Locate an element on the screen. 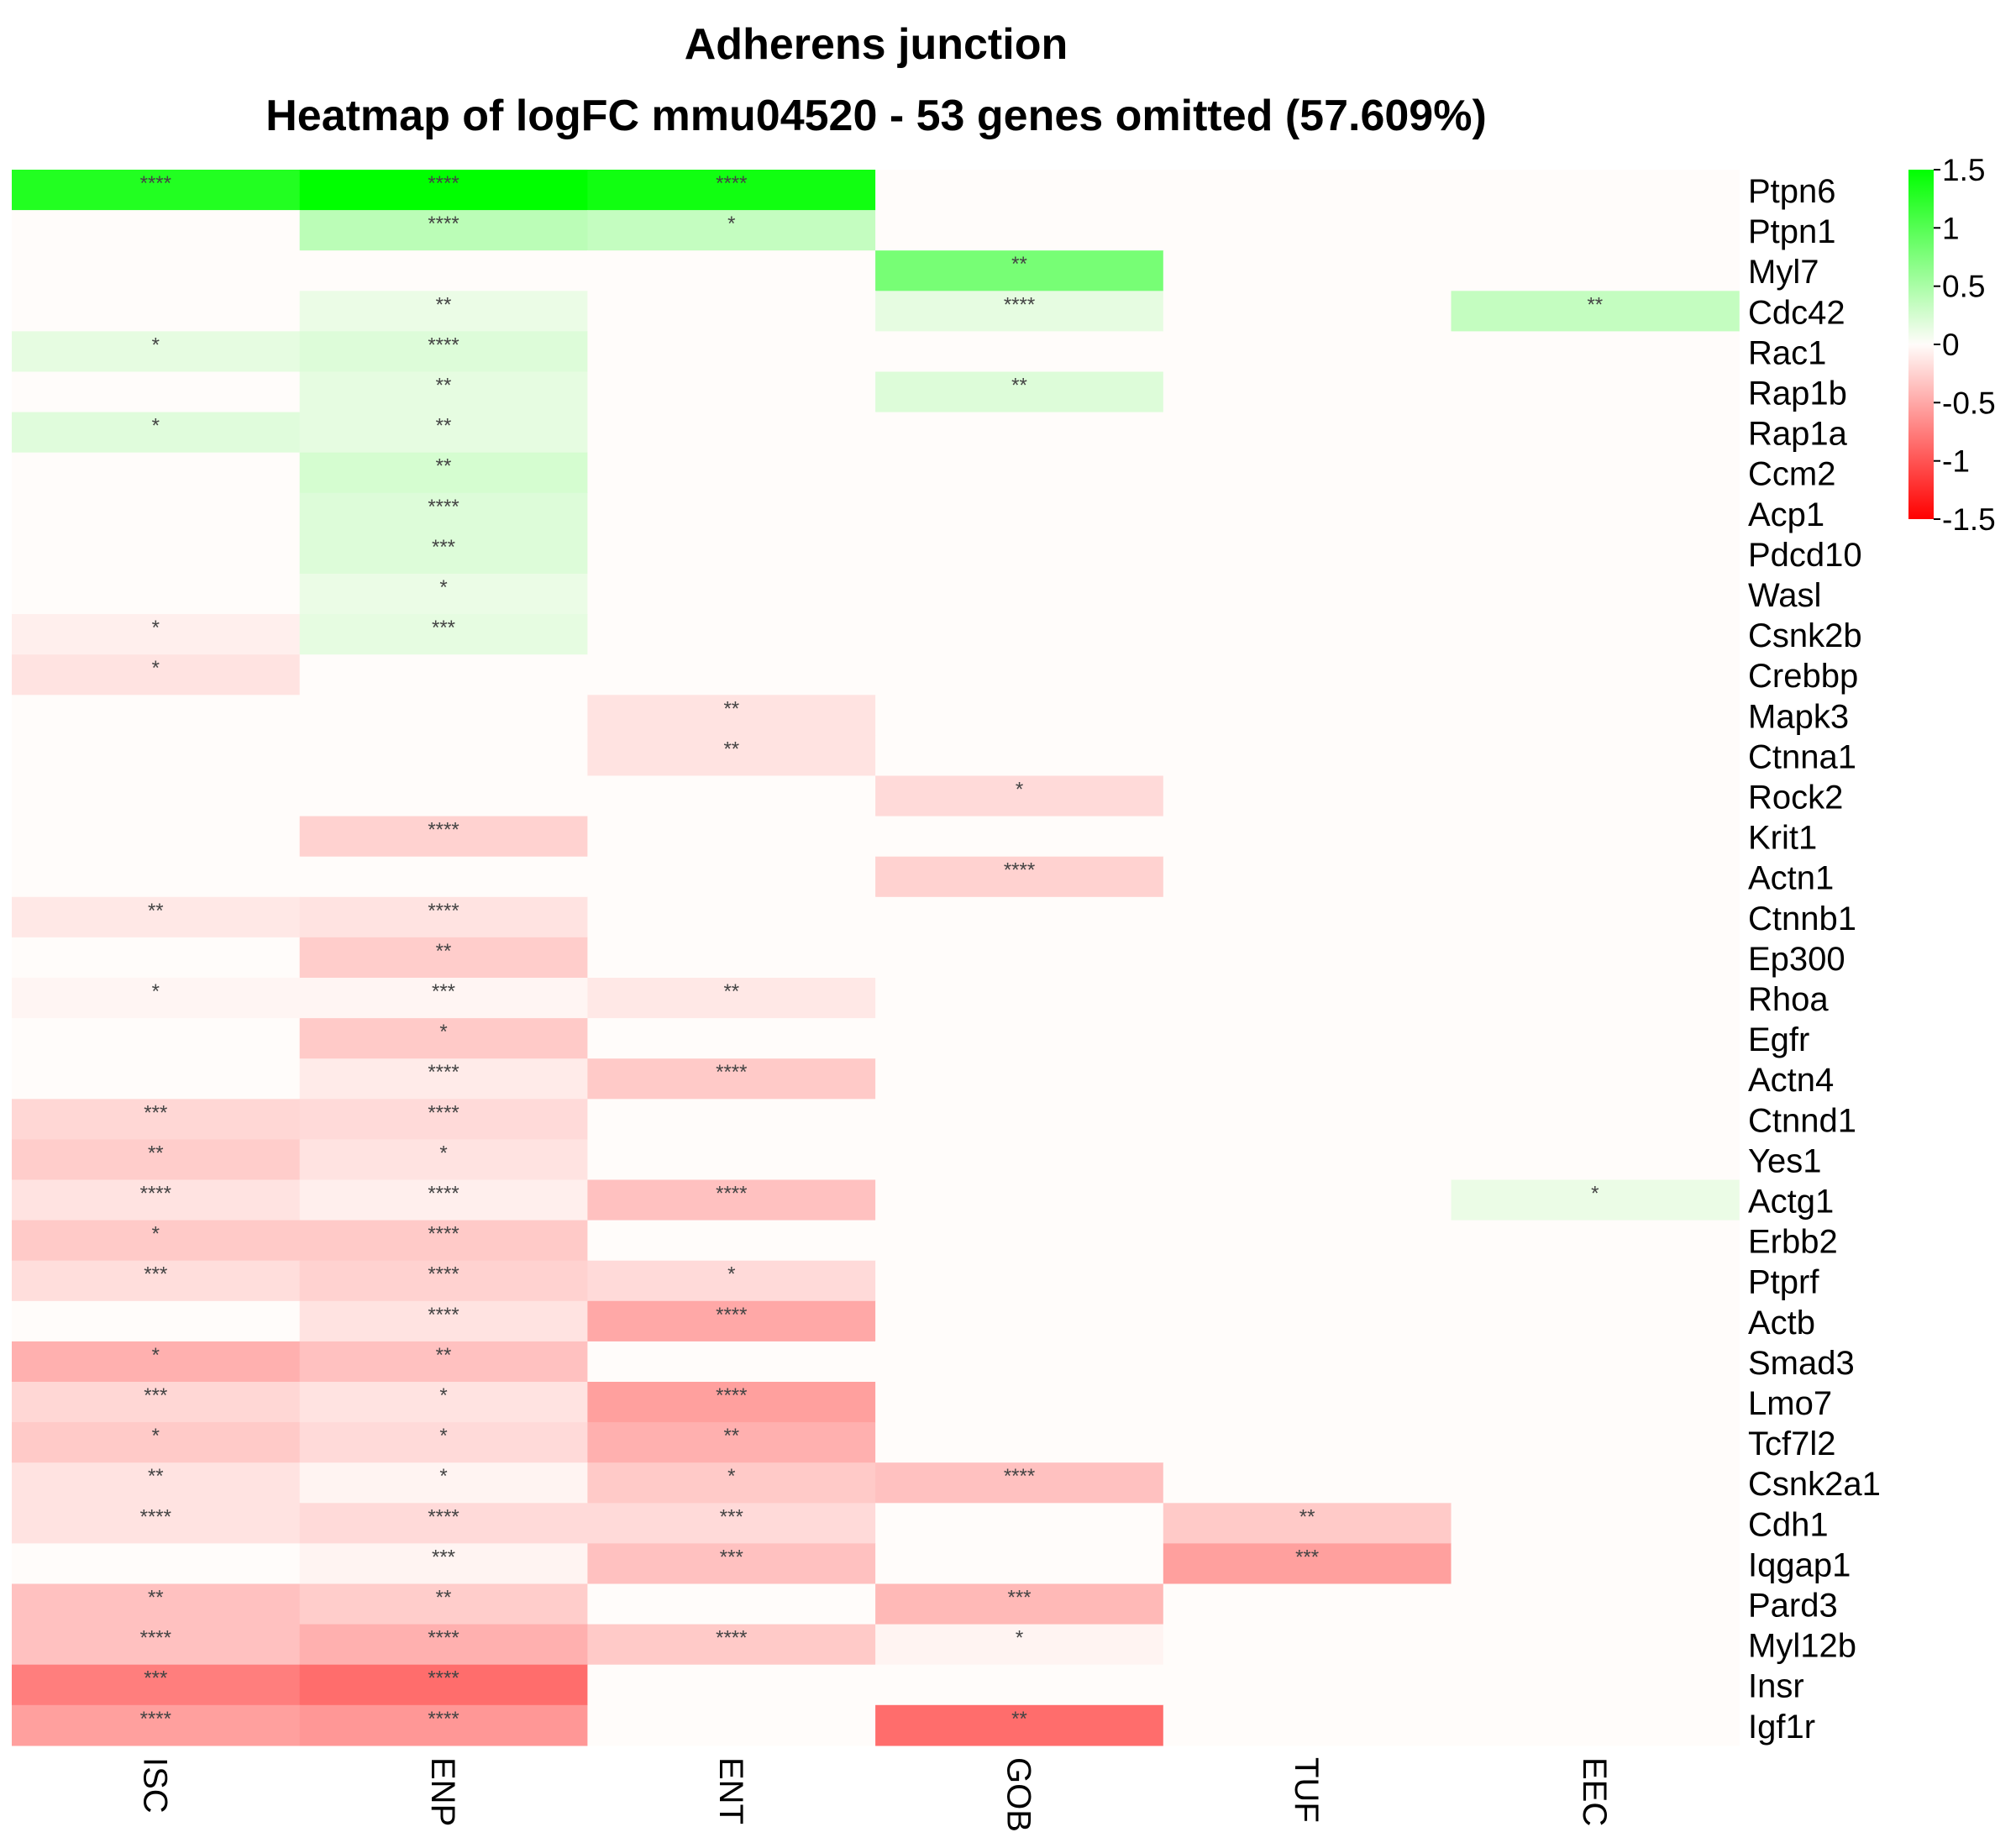  colorbar-tick-label: -0.5 is located at coordinates (1969, 403).